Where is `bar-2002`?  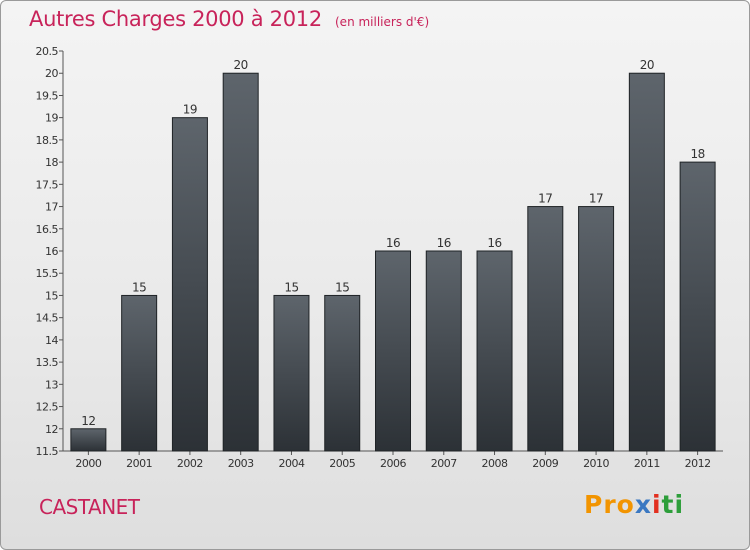
bar-2002 is located at coordinates (189, 284).